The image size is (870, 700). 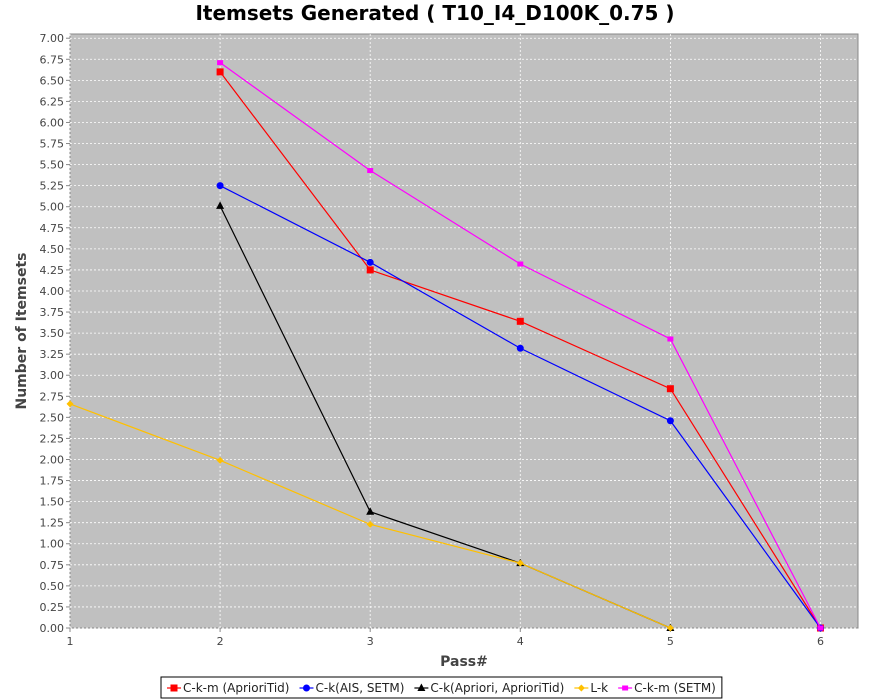 What do you see at coordinates (52, 59) in the screenshot?
I see `y-tick-label: 6.75` at bounding box center [52, 59].